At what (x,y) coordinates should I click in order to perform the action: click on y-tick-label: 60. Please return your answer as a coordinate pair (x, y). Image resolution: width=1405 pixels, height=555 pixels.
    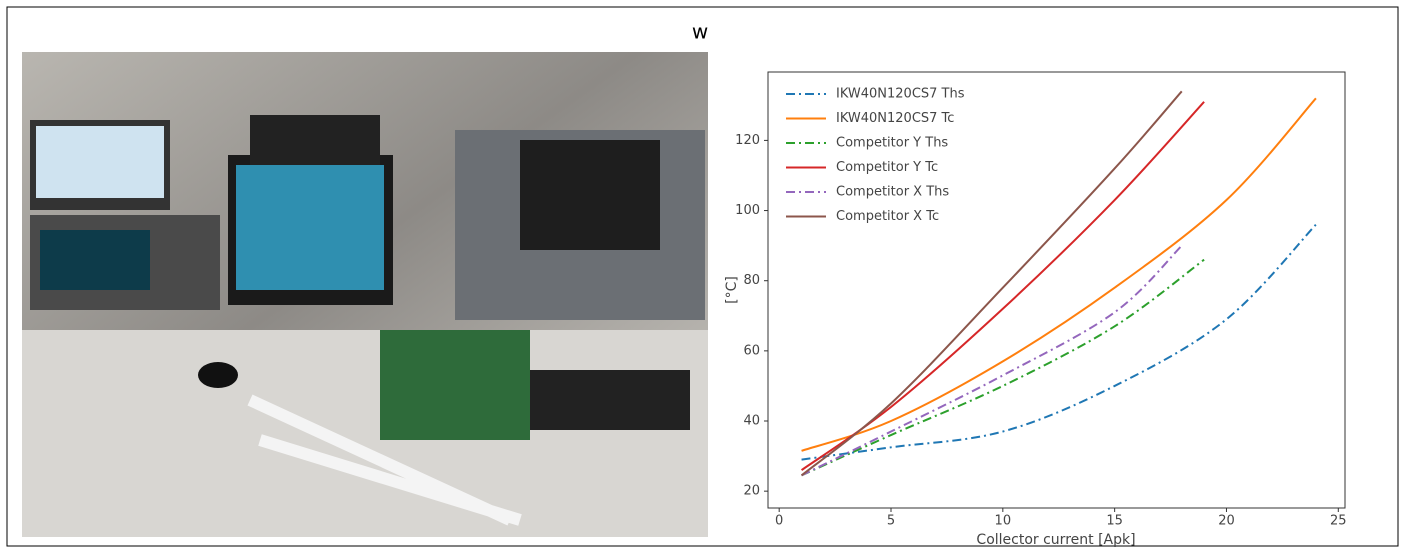
    Looking at the image, I should click on (751, 350).